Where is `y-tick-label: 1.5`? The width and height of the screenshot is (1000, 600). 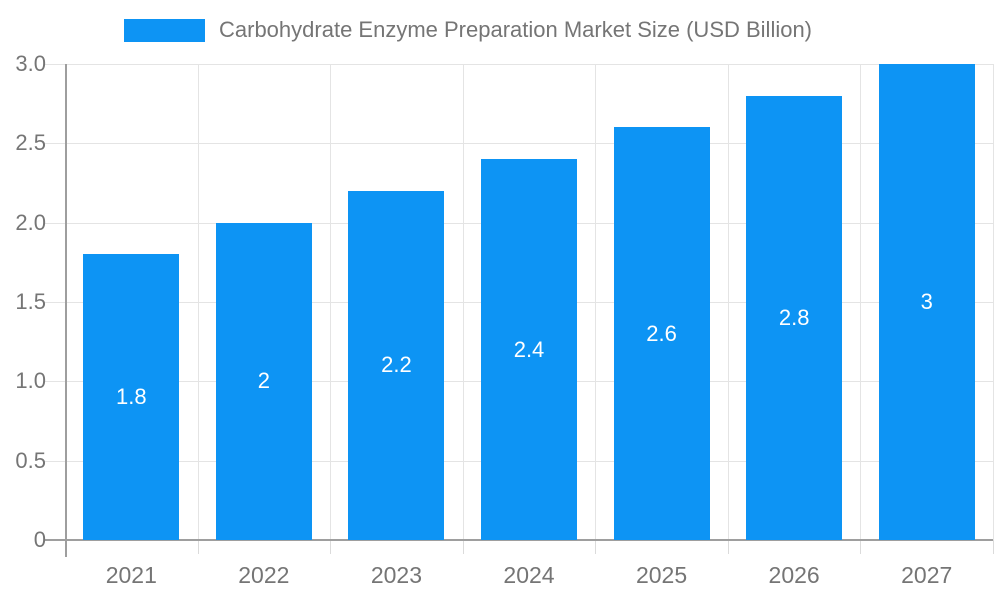
y-tick-label: 1.5 is located at coordinates (30, 301).